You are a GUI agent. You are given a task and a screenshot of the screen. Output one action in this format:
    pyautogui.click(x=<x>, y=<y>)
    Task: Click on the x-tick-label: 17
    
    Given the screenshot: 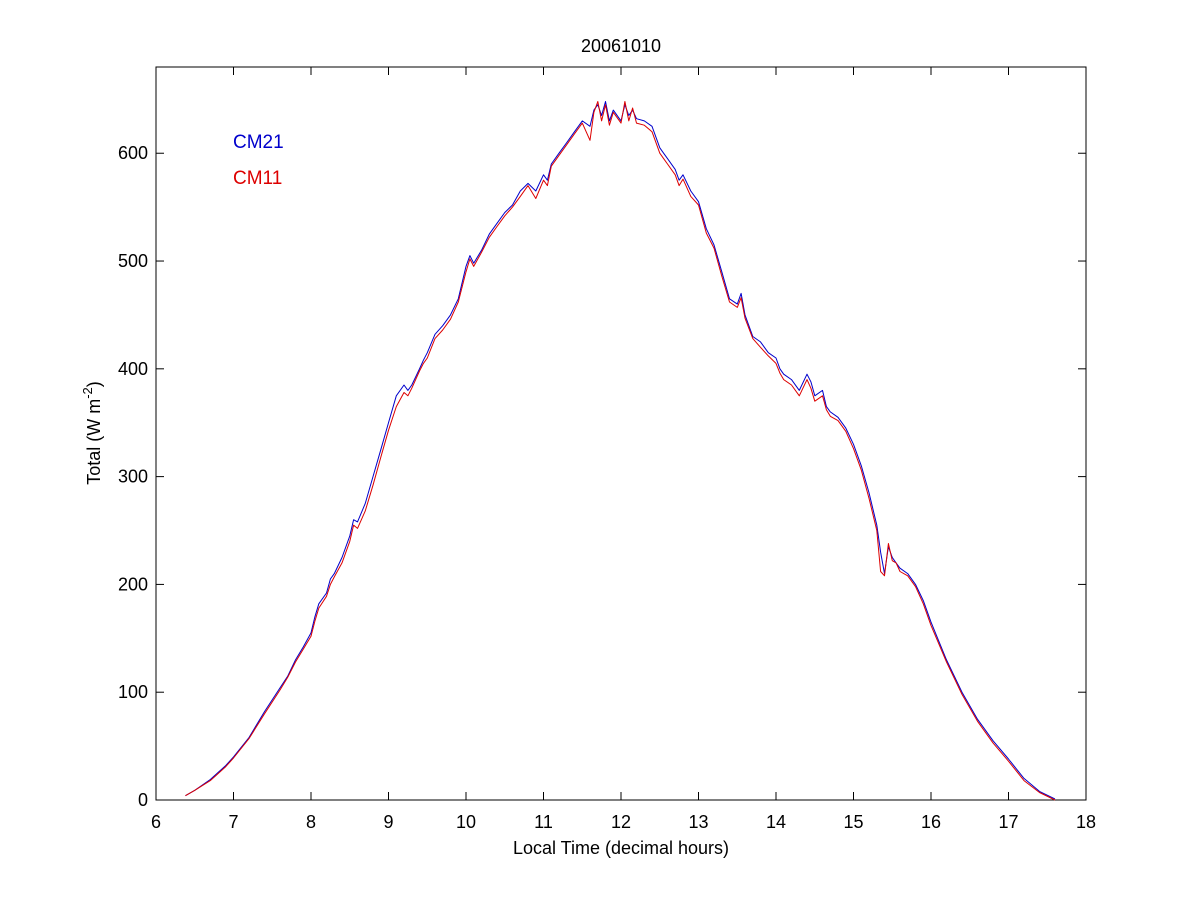 What is the action you would take?
    pyautogui.click(x=1008, y=822)
    